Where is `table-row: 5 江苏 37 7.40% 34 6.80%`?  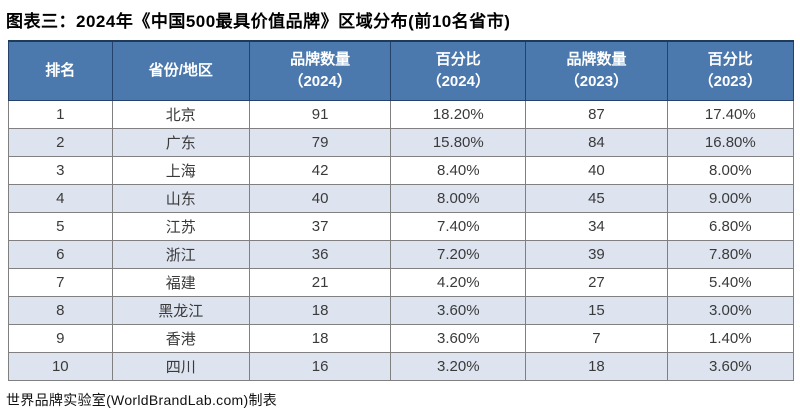 table-row: 5 江苏 37 7.40% 34 6.80% is located at coordinates (401, 226).